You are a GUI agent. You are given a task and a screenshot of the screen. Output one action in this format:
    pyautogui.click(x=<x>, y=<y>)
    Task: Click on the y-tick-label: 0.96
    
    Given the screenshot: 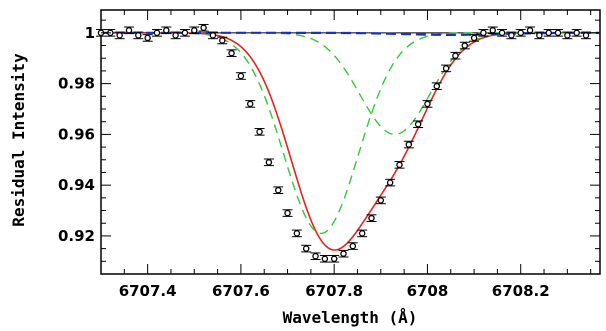 What is the action you would take?
    pyautogui.click(x=76, y=134)
    